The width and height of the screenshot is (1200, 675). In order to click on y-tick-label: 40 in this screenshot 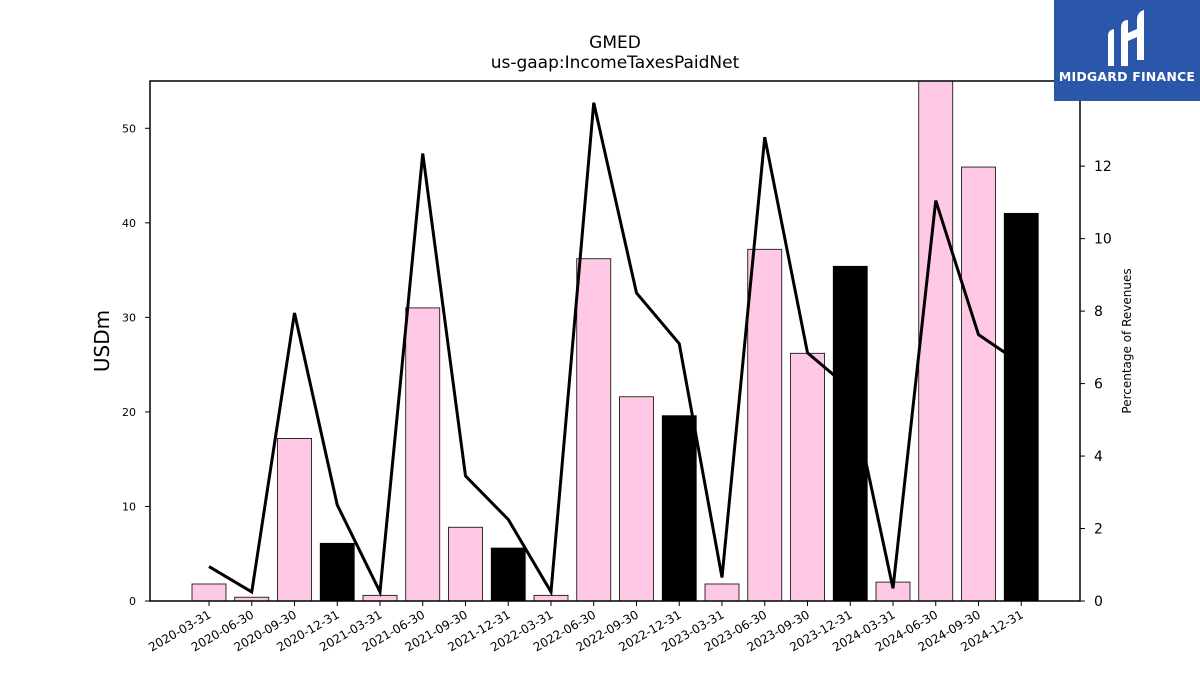, I will do `click(129, 223)`.